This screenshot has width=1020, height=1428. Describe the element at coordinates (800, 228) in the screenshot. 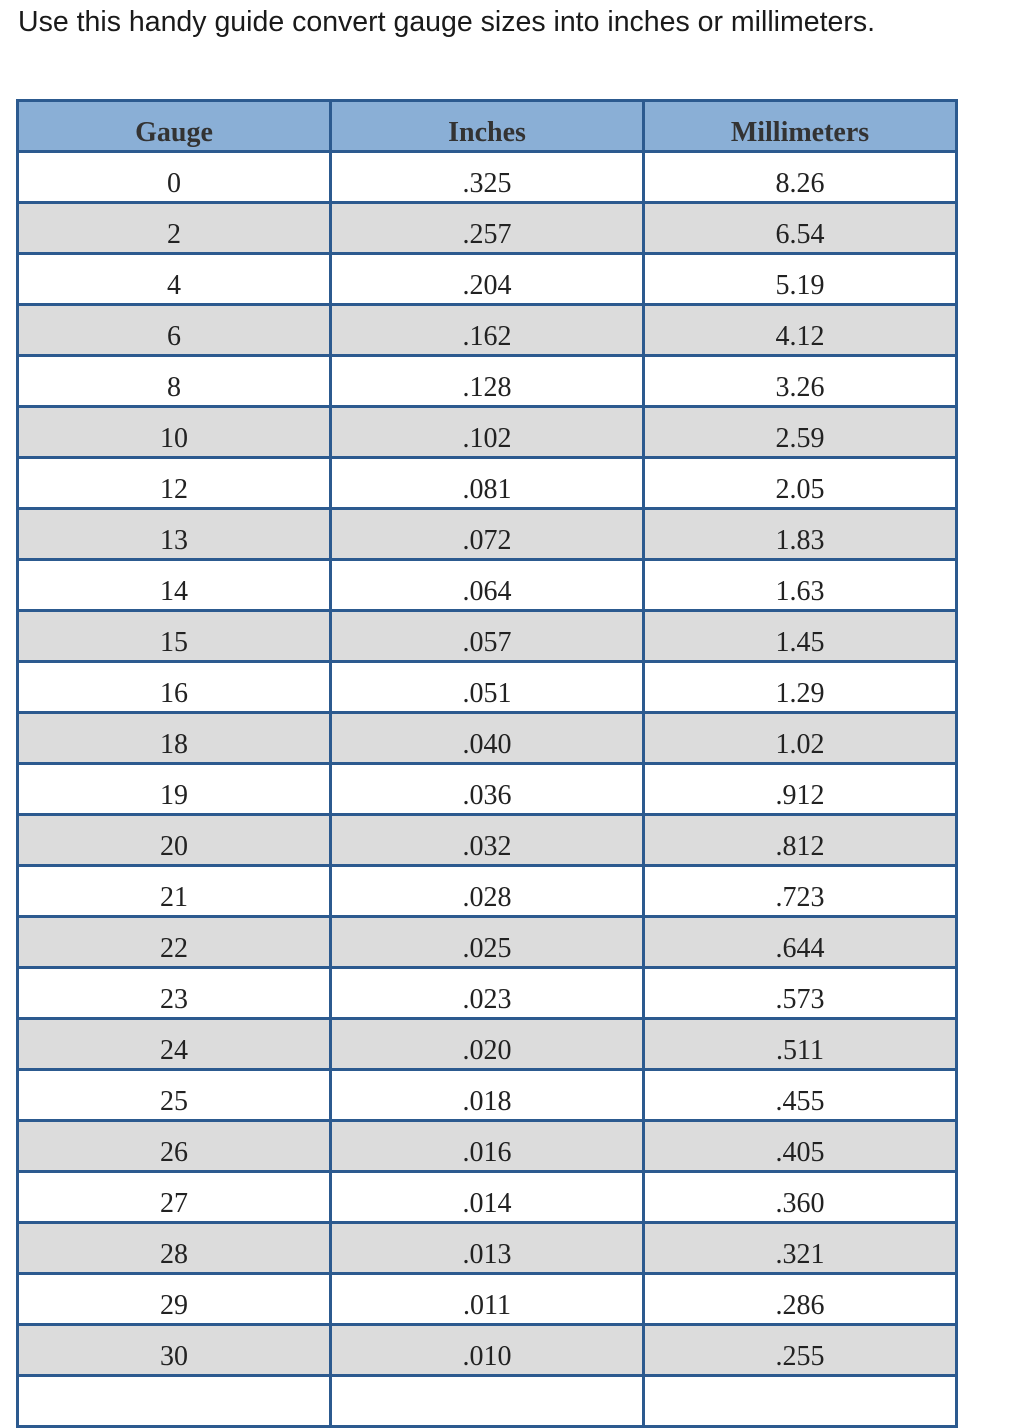

I see `millimeters-cell: 6.54` at that location.